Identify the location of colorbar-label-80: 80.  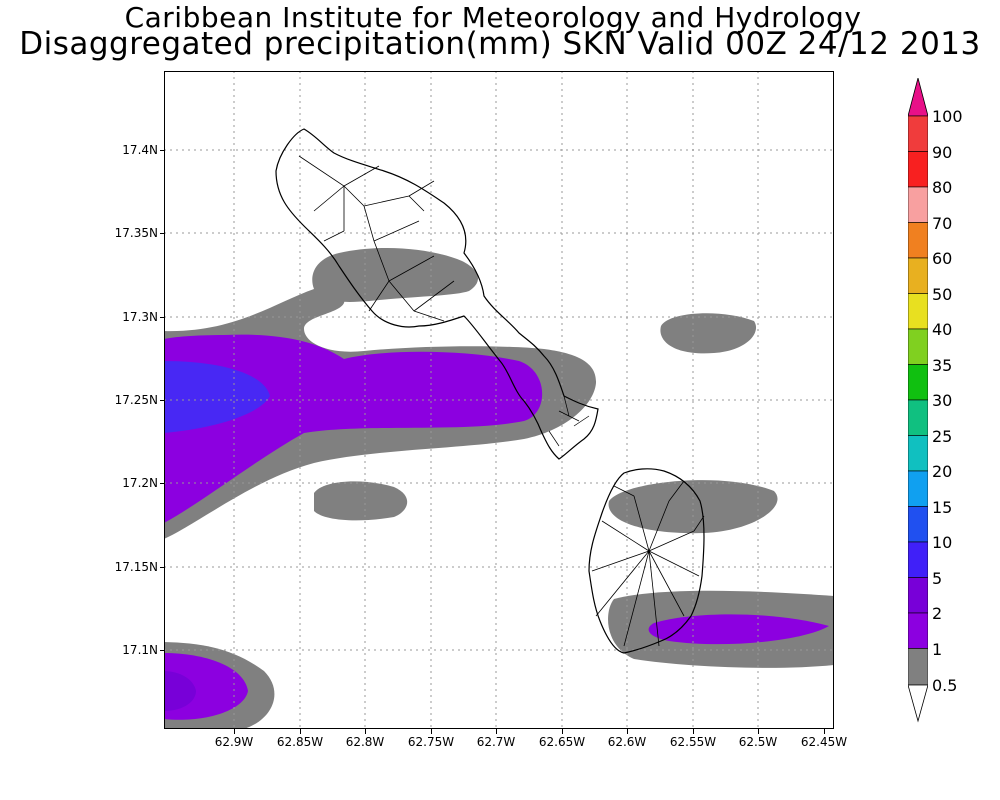
(942, 187).